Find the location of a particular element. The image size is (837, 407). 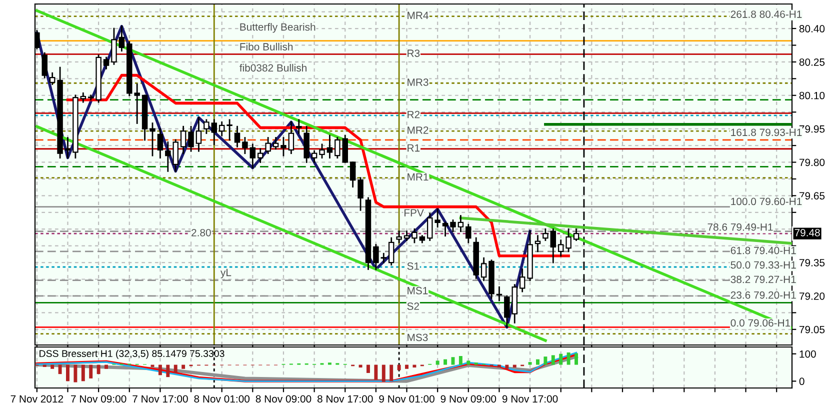

x-tick-label: 7 Nov 2012 is located at coordinates (37, 399).